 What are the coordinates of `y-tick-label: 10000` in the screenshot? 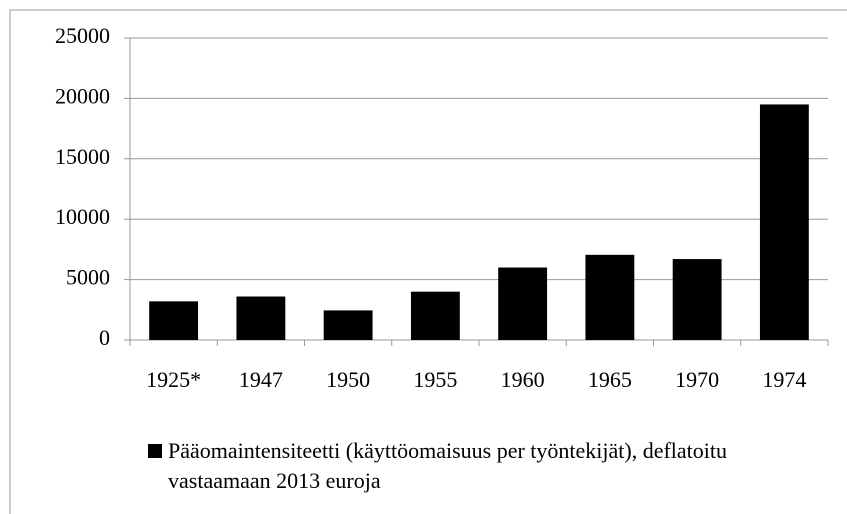 It's located at (82, 216).